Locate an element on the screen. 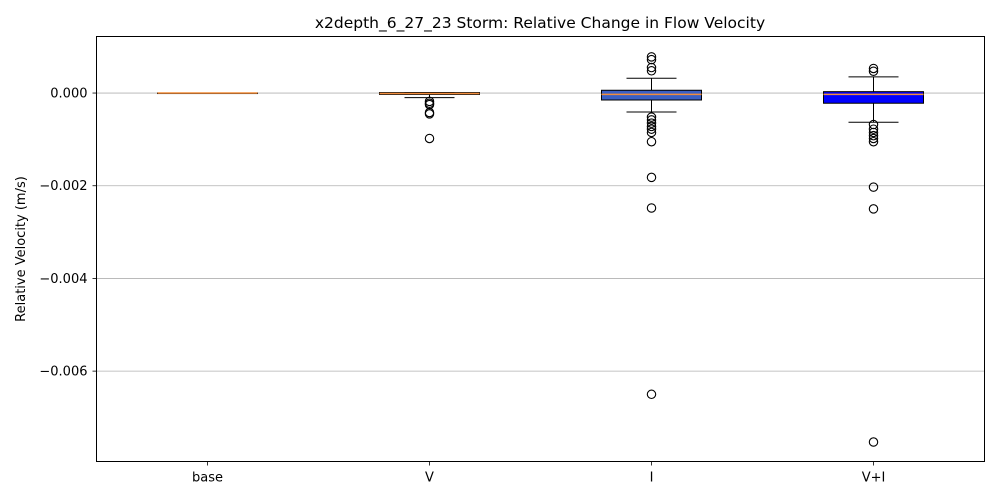 This screenshot has height=500, width=1000. y-tick-label: −0.004 is located at coordinates (63, 279).